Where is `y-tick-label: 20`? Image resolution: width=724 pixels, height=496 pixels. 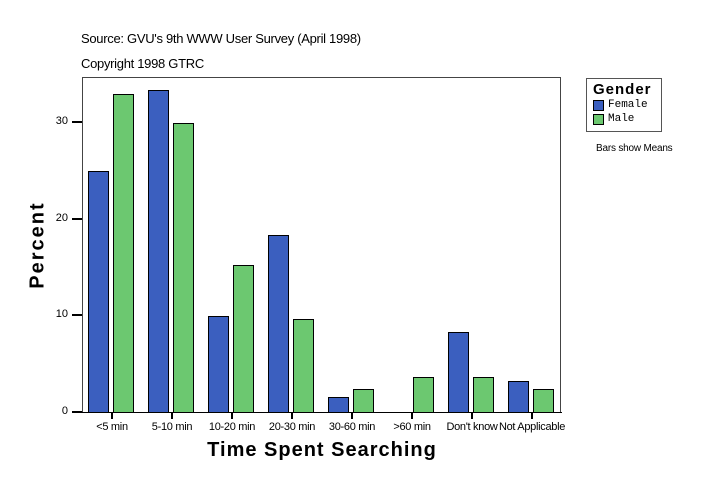 y-tick-label: 20 is located at coordinates (61, 217).